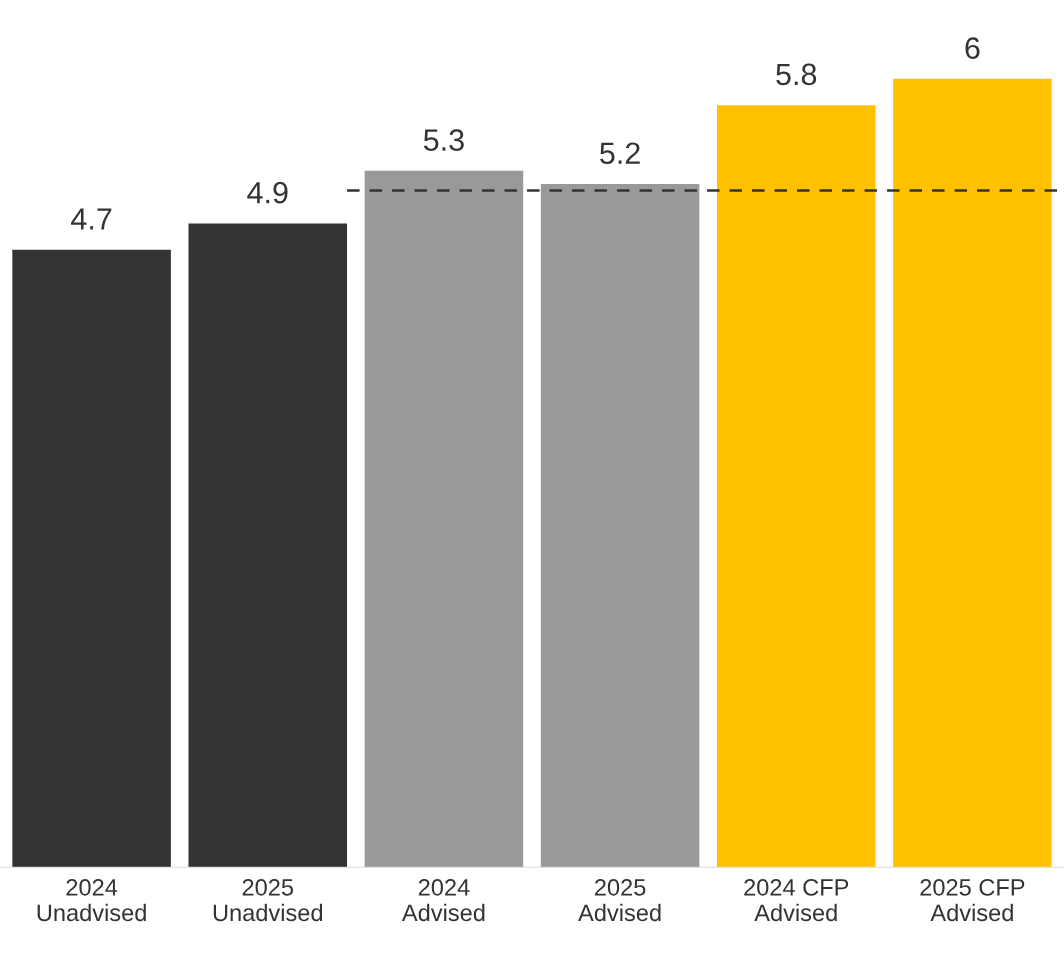  I want to click on x-tick-label: 2025 Unadvised, so click(268, 900).